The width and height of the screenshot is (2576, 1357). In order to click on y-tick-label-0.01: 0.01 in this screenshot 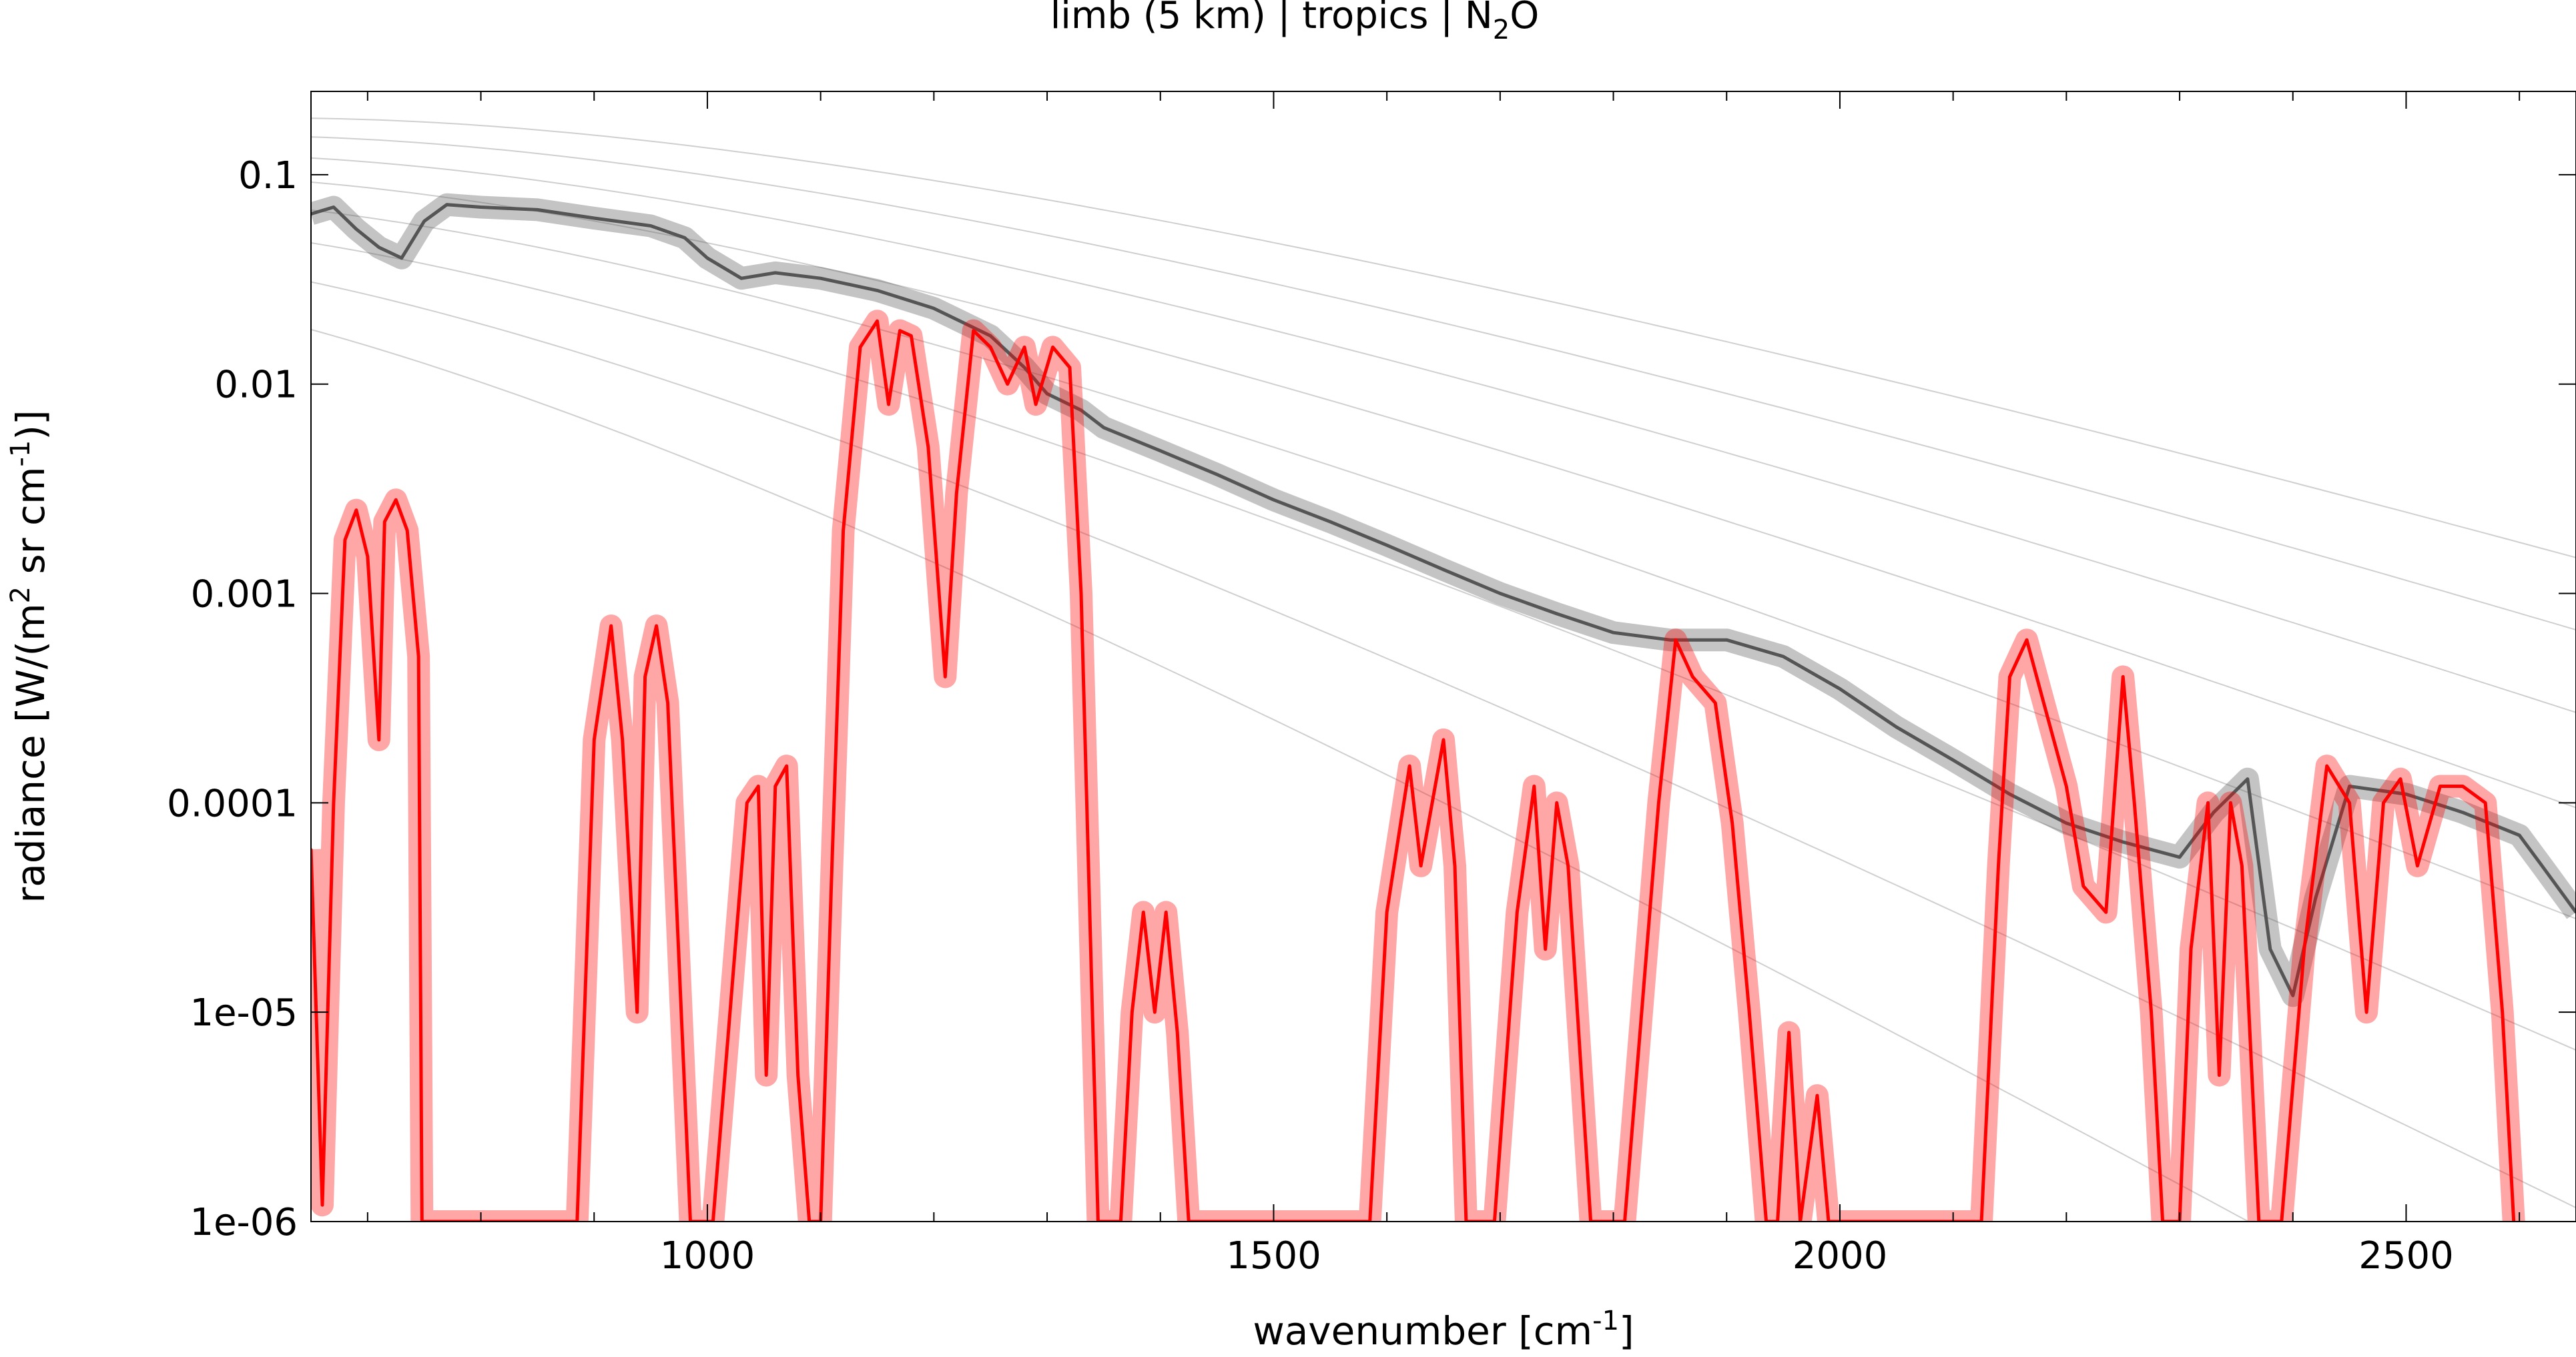, I will do `click(256, 385)`.